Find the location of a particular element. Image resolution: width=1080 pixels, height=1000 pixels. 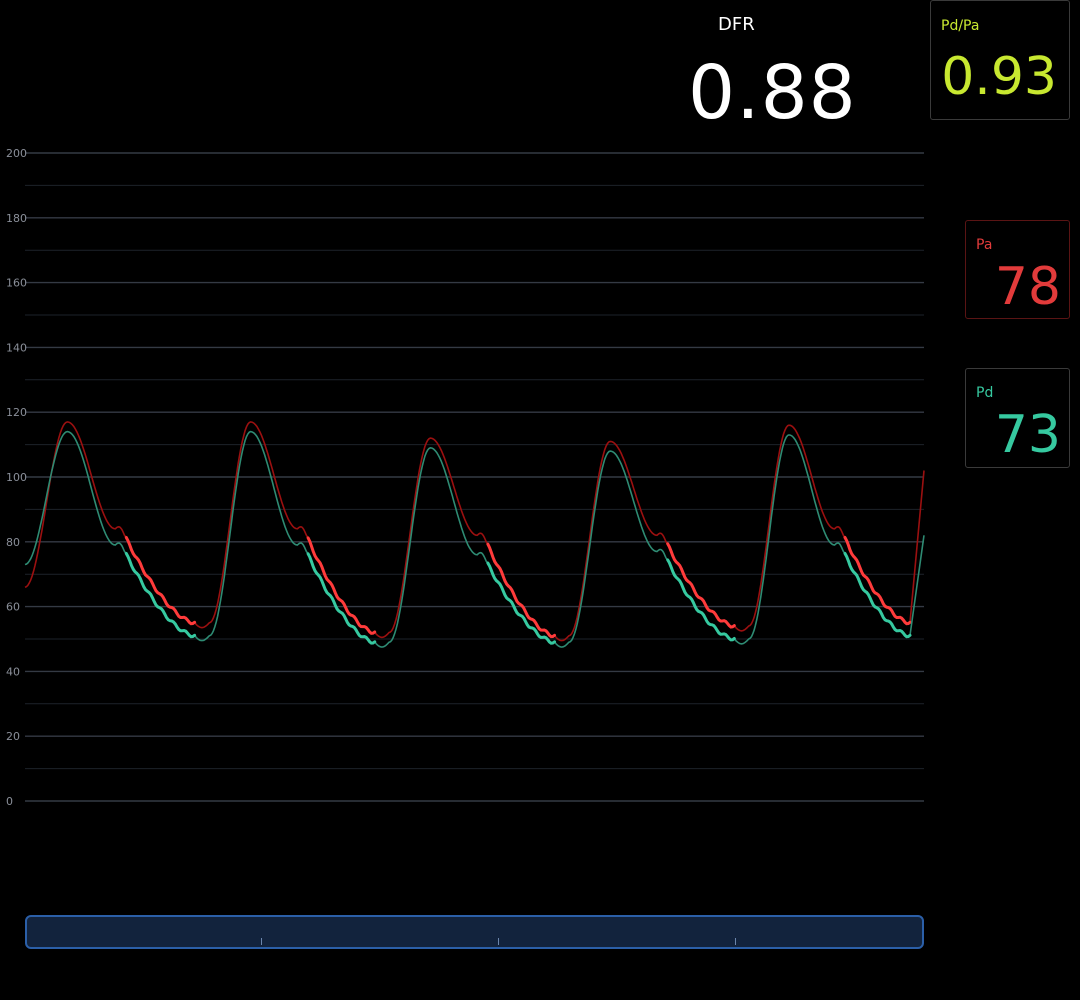

y-tick-label: 100 is located at coordinates (16, 477).